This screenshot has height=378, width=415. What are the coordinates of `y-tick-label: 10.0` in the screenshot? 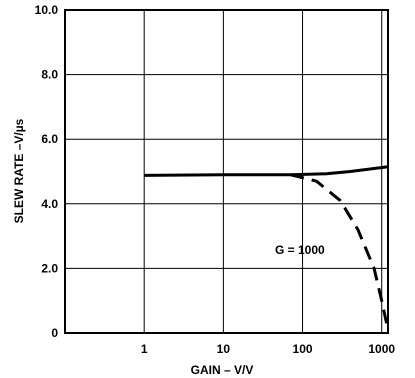 It's located at (47, 10).